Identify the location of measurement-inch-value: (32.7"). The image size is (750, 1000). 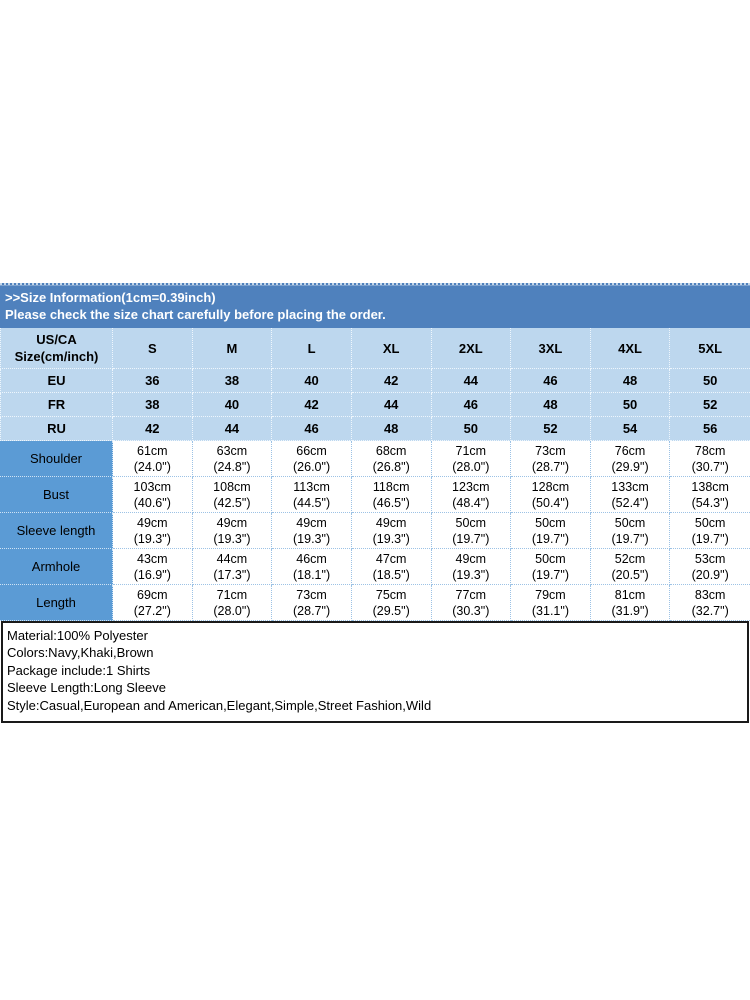
(710, 610).